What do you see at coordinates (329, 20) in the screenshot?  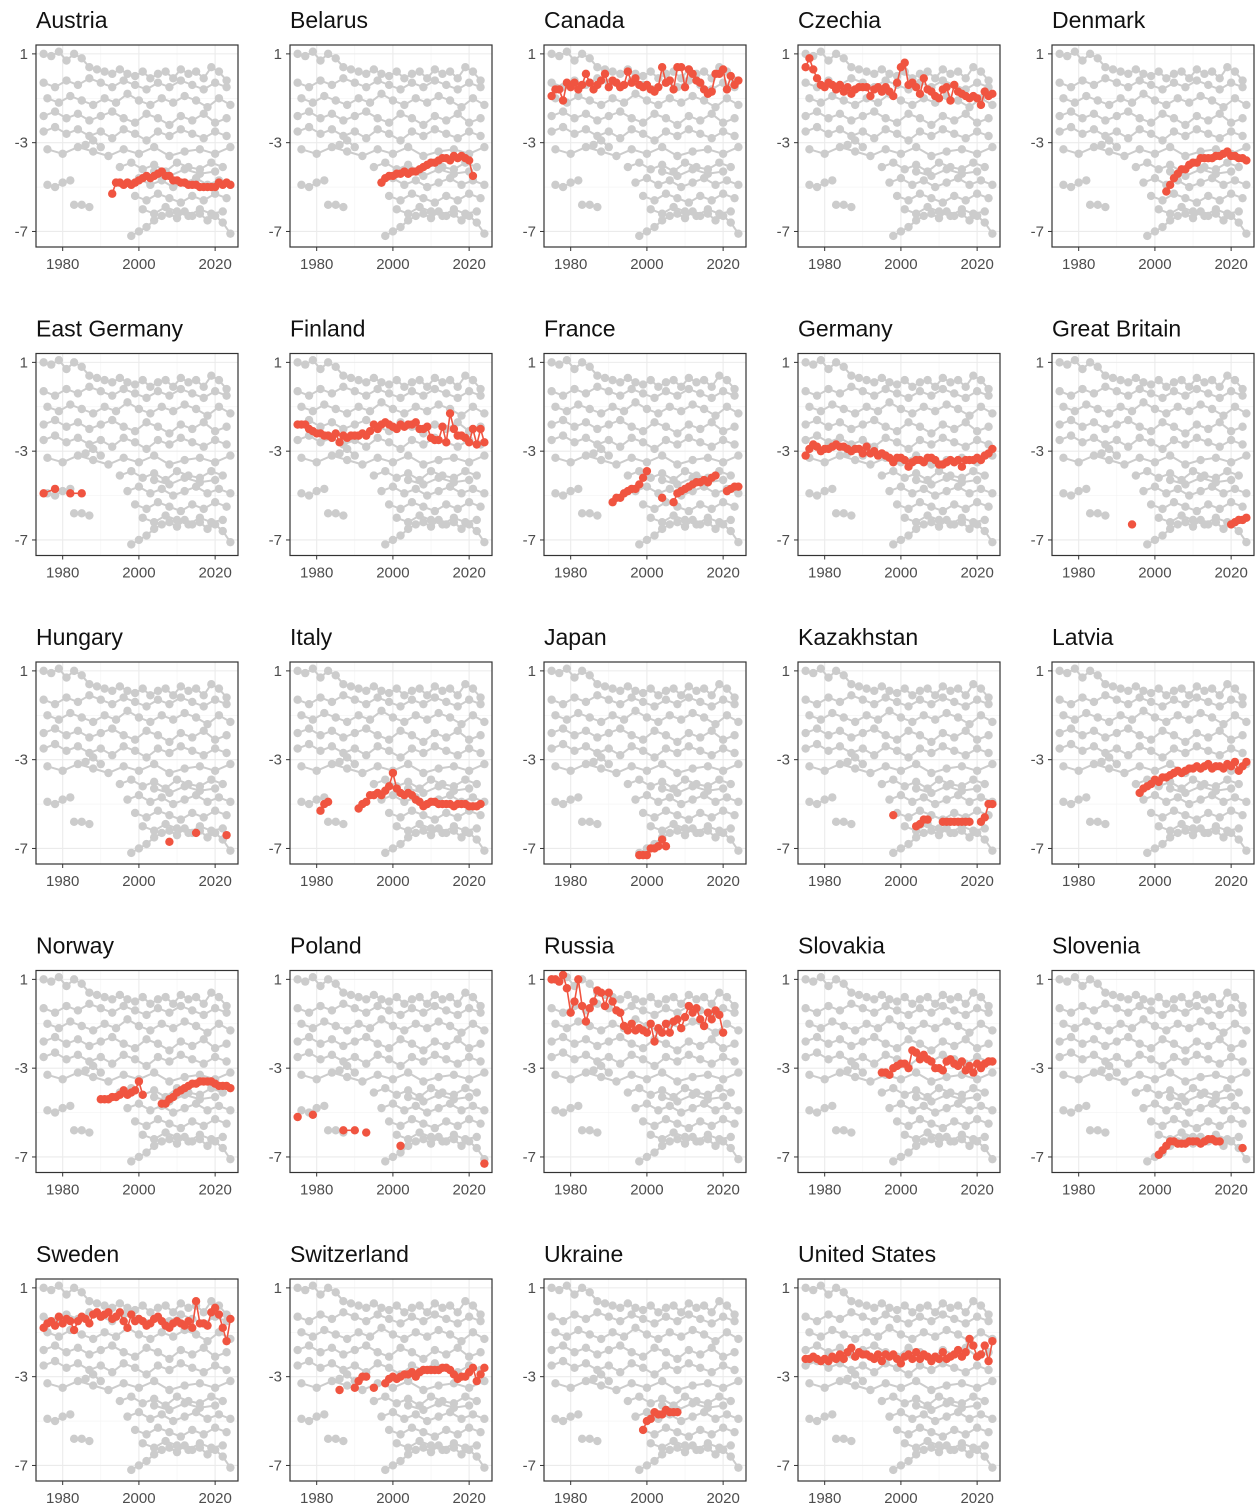 I see `panel-title: Belarus` at bounding box center [329, 20].